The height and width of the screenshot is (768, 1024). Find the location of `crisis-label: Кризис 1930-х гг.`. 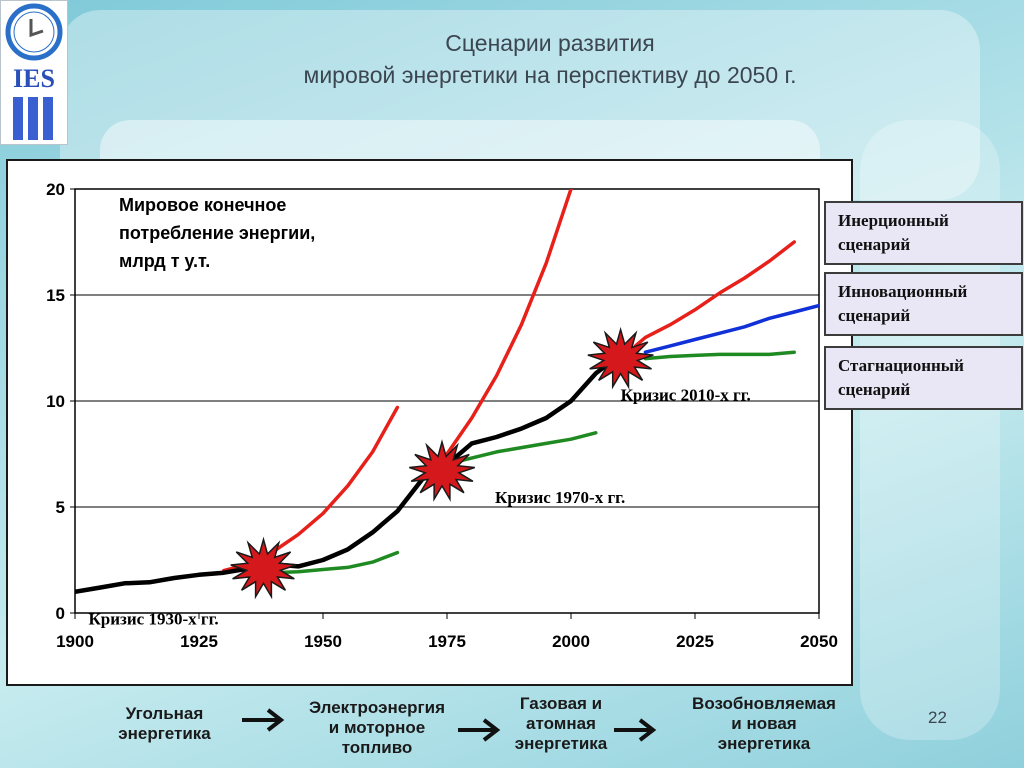

crisis-label: Кризис 1930-х гг. is located at coordinates (153, 618).